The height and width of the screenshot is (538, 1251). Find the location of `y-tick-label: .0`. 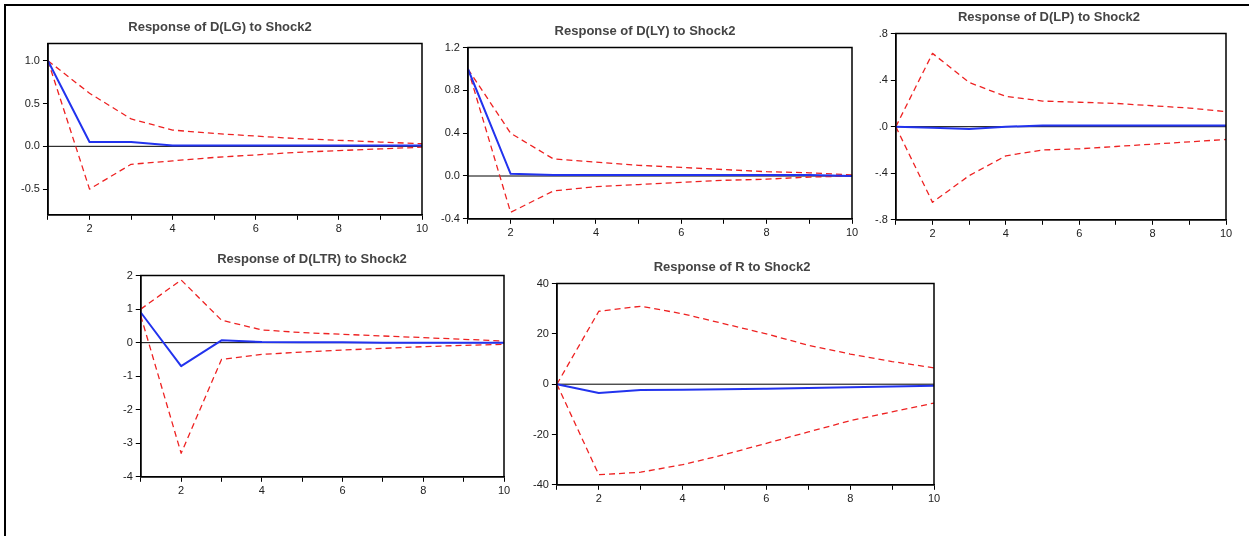

y-tick-label: .0 is located at coordinates (883, 125).